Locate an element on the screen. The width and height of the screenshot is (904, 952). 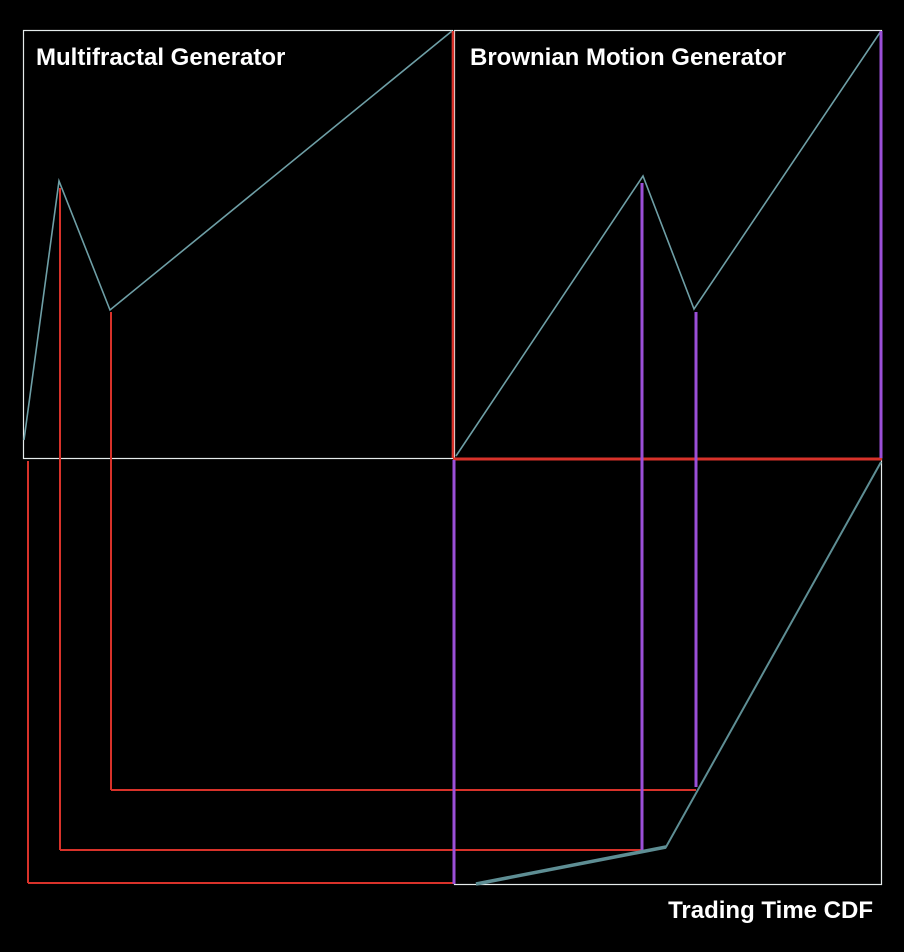
trading-time-cdf-thick-segment is located at coordinates (571, 865).